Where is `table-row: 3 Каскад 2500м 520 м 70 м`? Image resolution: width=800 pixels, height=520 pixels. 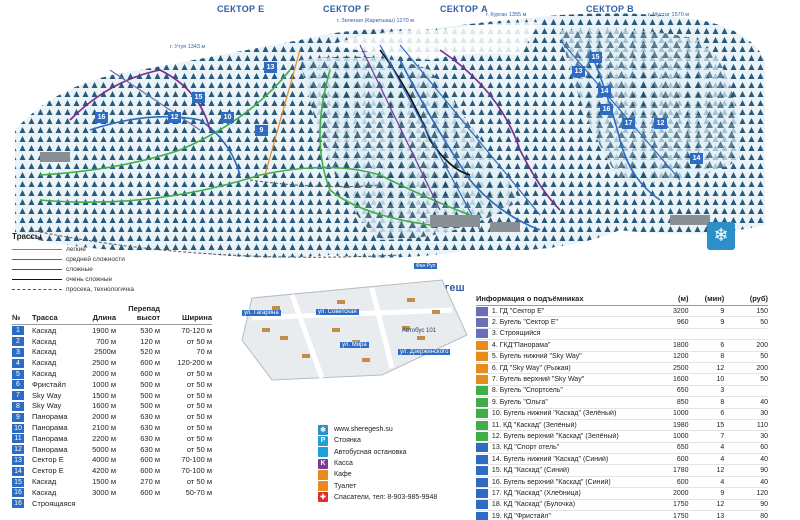 table-row: 3 Каскад 2500м 520 м 70 м is located at coordinates (112, 352).